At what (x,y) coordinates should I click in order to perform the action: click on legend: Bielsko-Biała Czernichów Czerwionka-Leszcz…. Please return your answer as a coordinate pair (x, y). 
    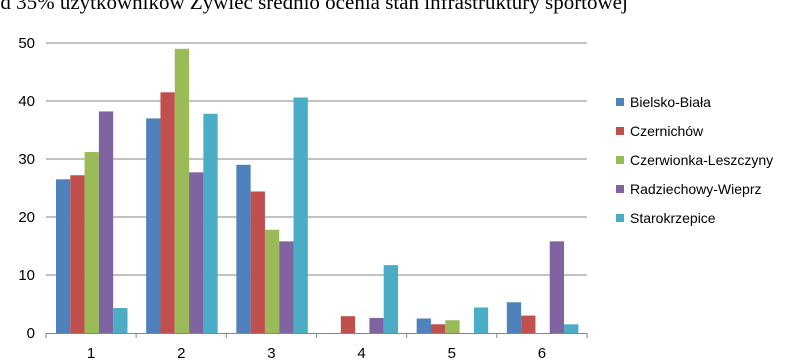
    Looking at the image, I should click on (694, 160).